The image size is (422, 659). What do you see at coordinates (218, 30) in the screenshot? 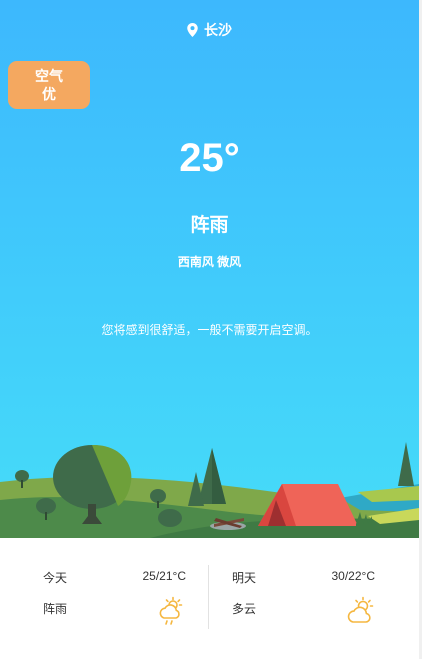
I see `city-name: 长沙` at bounding box center [218, 30].